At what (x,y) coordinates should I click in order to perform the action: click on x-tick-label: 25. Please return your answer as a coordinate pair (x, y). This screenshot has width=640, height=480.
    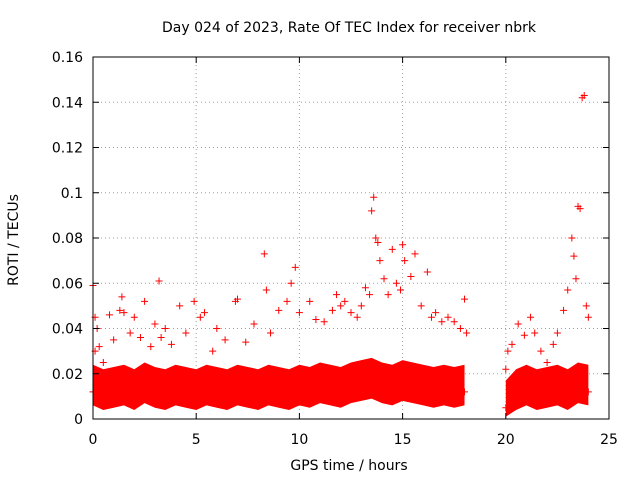
    Looking at the image, I should click on (609, 440).